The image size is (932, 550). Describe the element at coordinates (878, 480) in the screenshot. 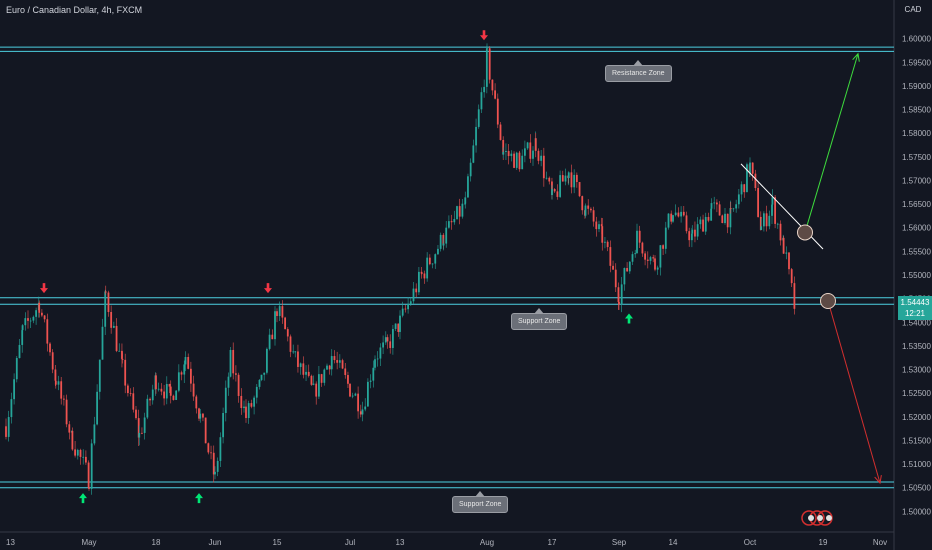

I see `bearish-arrowhead` at that location.